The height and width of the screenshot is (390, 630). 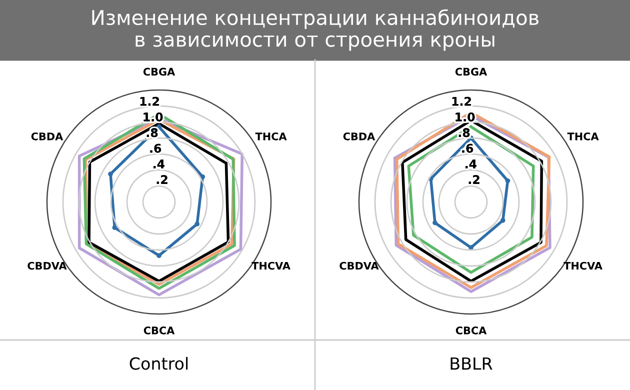 I want to click on text: BBLR, so click(x=471, y=363).